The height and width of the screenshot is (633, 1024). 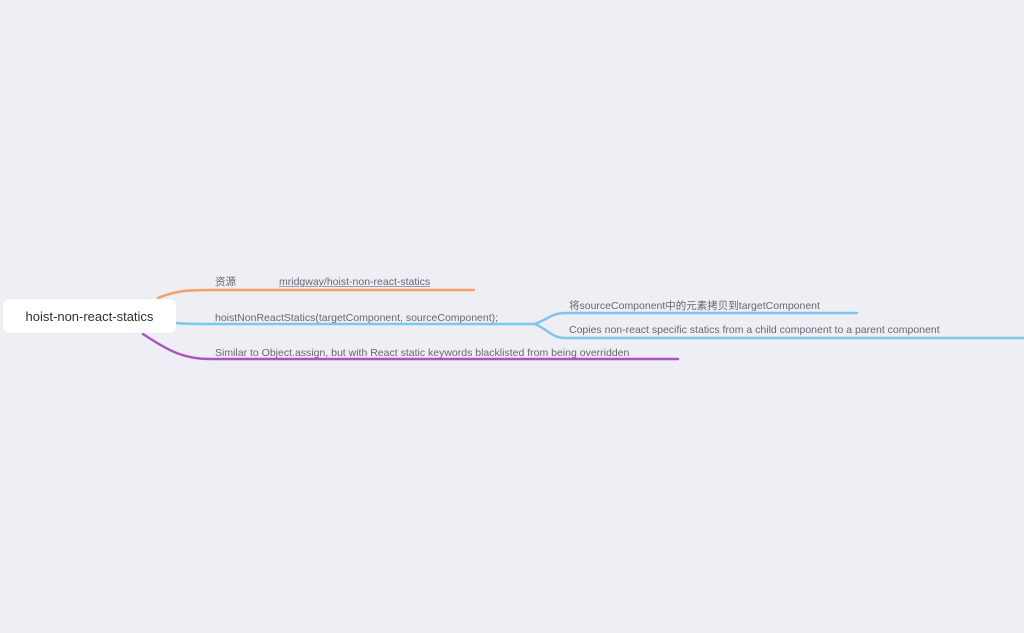 I want to click on root-topic-label: hoist-non-react-statics, so click(x=89, y=316).